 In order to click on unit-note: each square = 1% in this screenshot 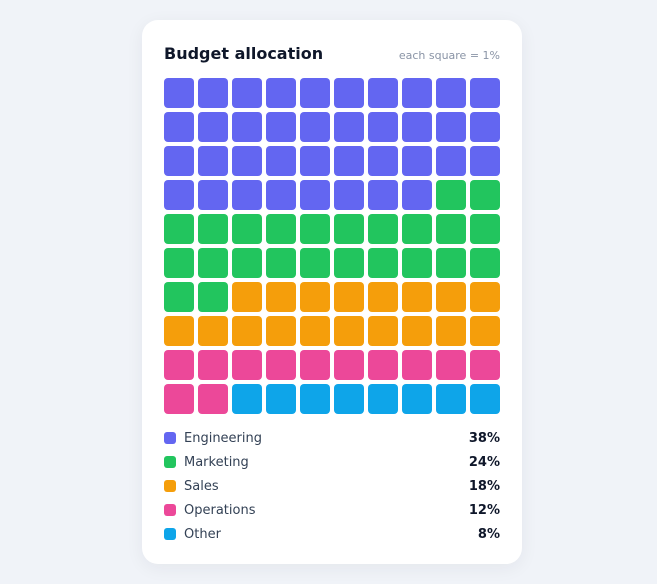, I will do `click(449, 55)`.